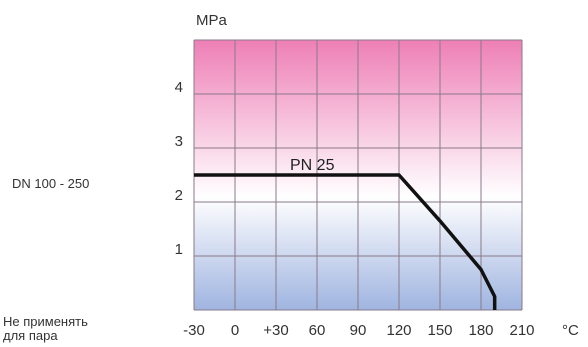  Describe the element at coordinates (30, 335) in the screenshot. I see `steam-note-line2: для пара` at that location.